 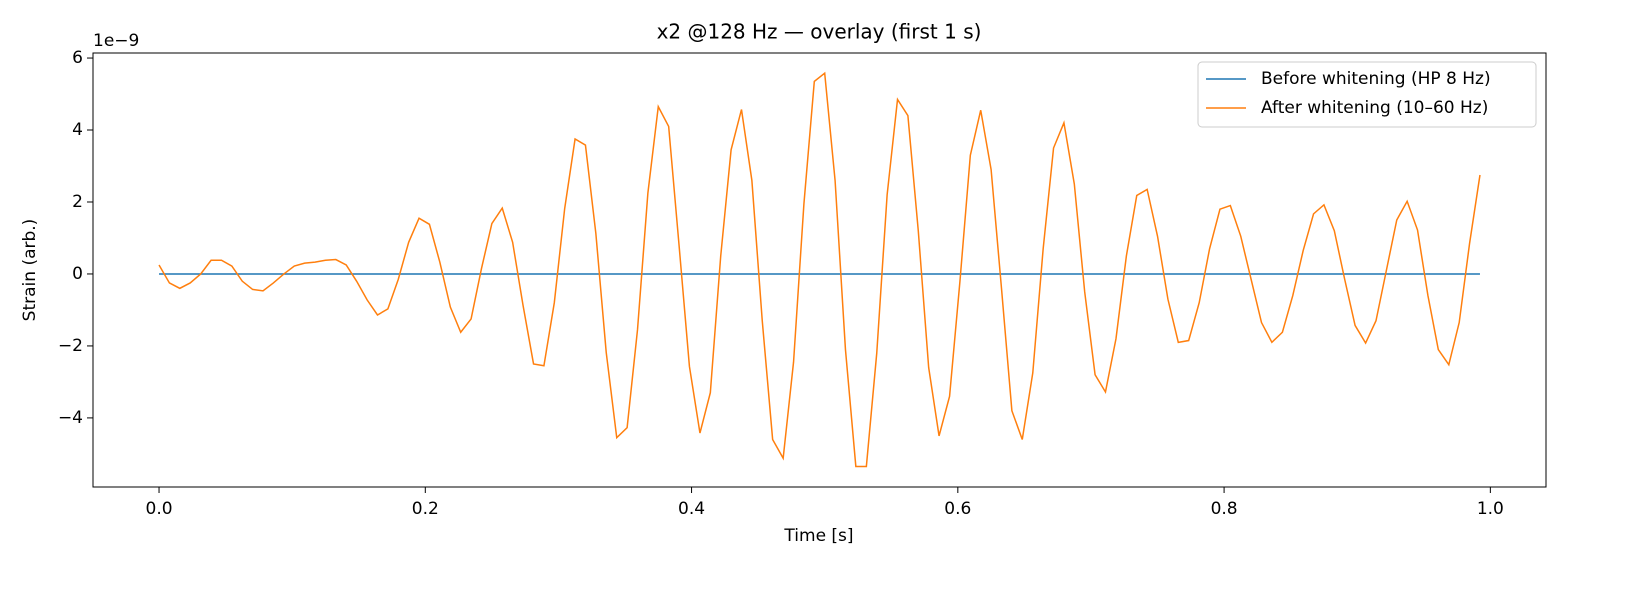 I want to click on y-tick-label: −2, so click(x=70, y=346).